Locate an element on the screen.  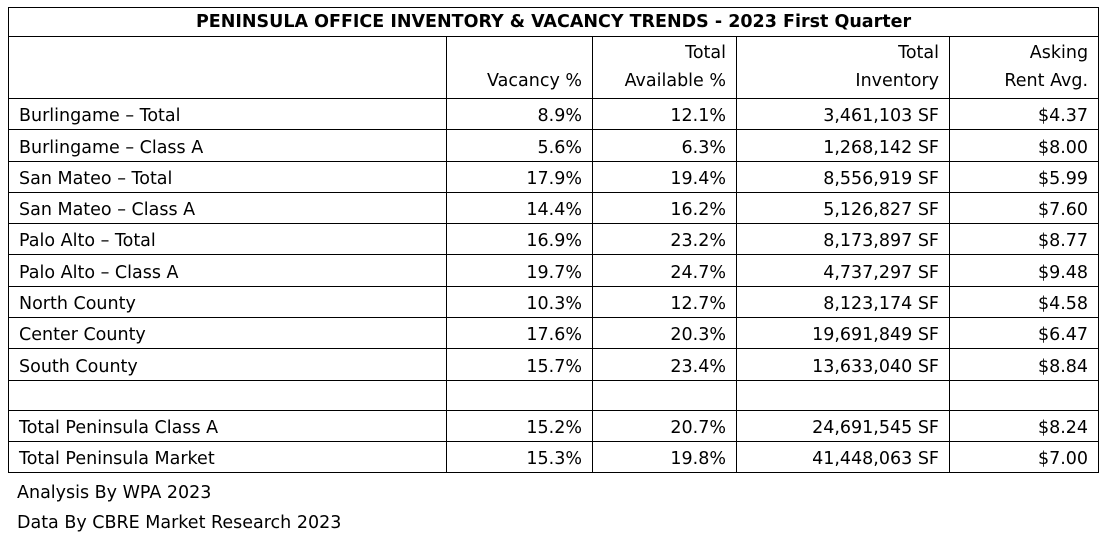
column-header-vacancy: Vacancy % is located at coordinates (519, 67).